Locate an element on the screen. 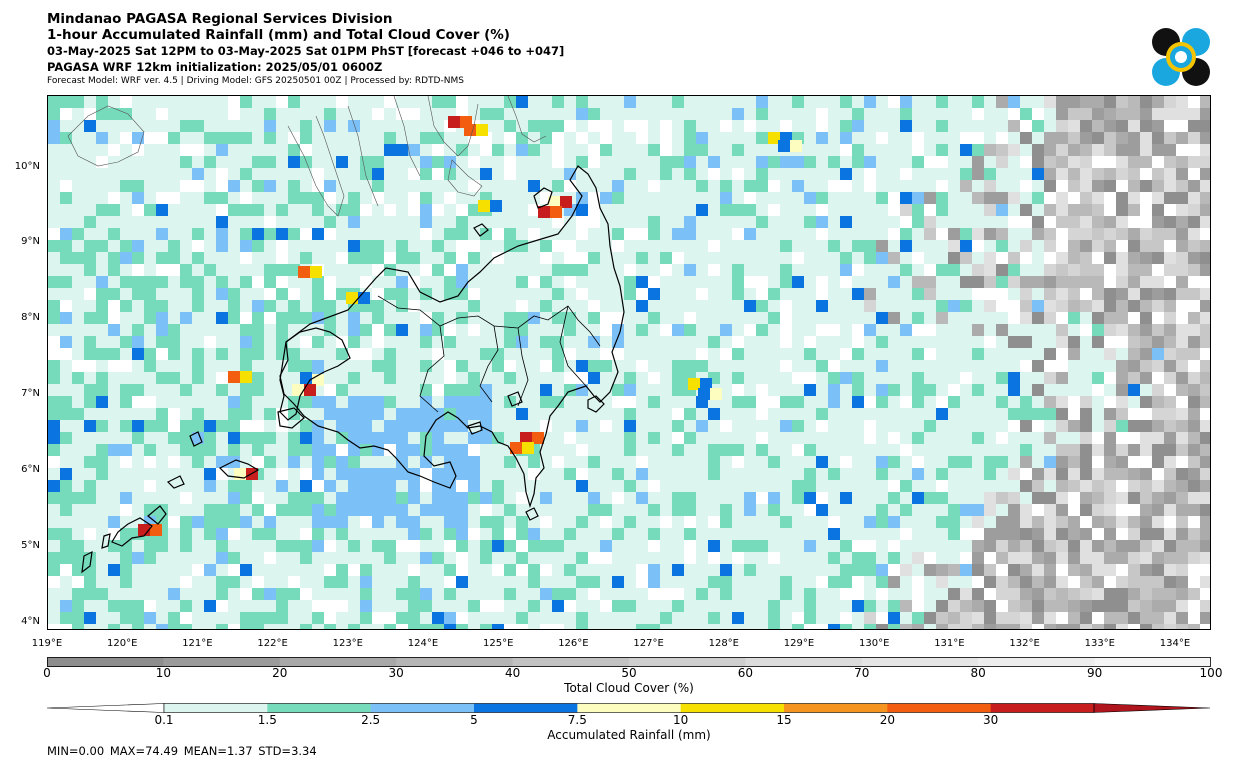 Image resolution: width=1234 pixels, height=770 pixels. cloud-cover-tick: 90 is located at coordinates (1094, 673).